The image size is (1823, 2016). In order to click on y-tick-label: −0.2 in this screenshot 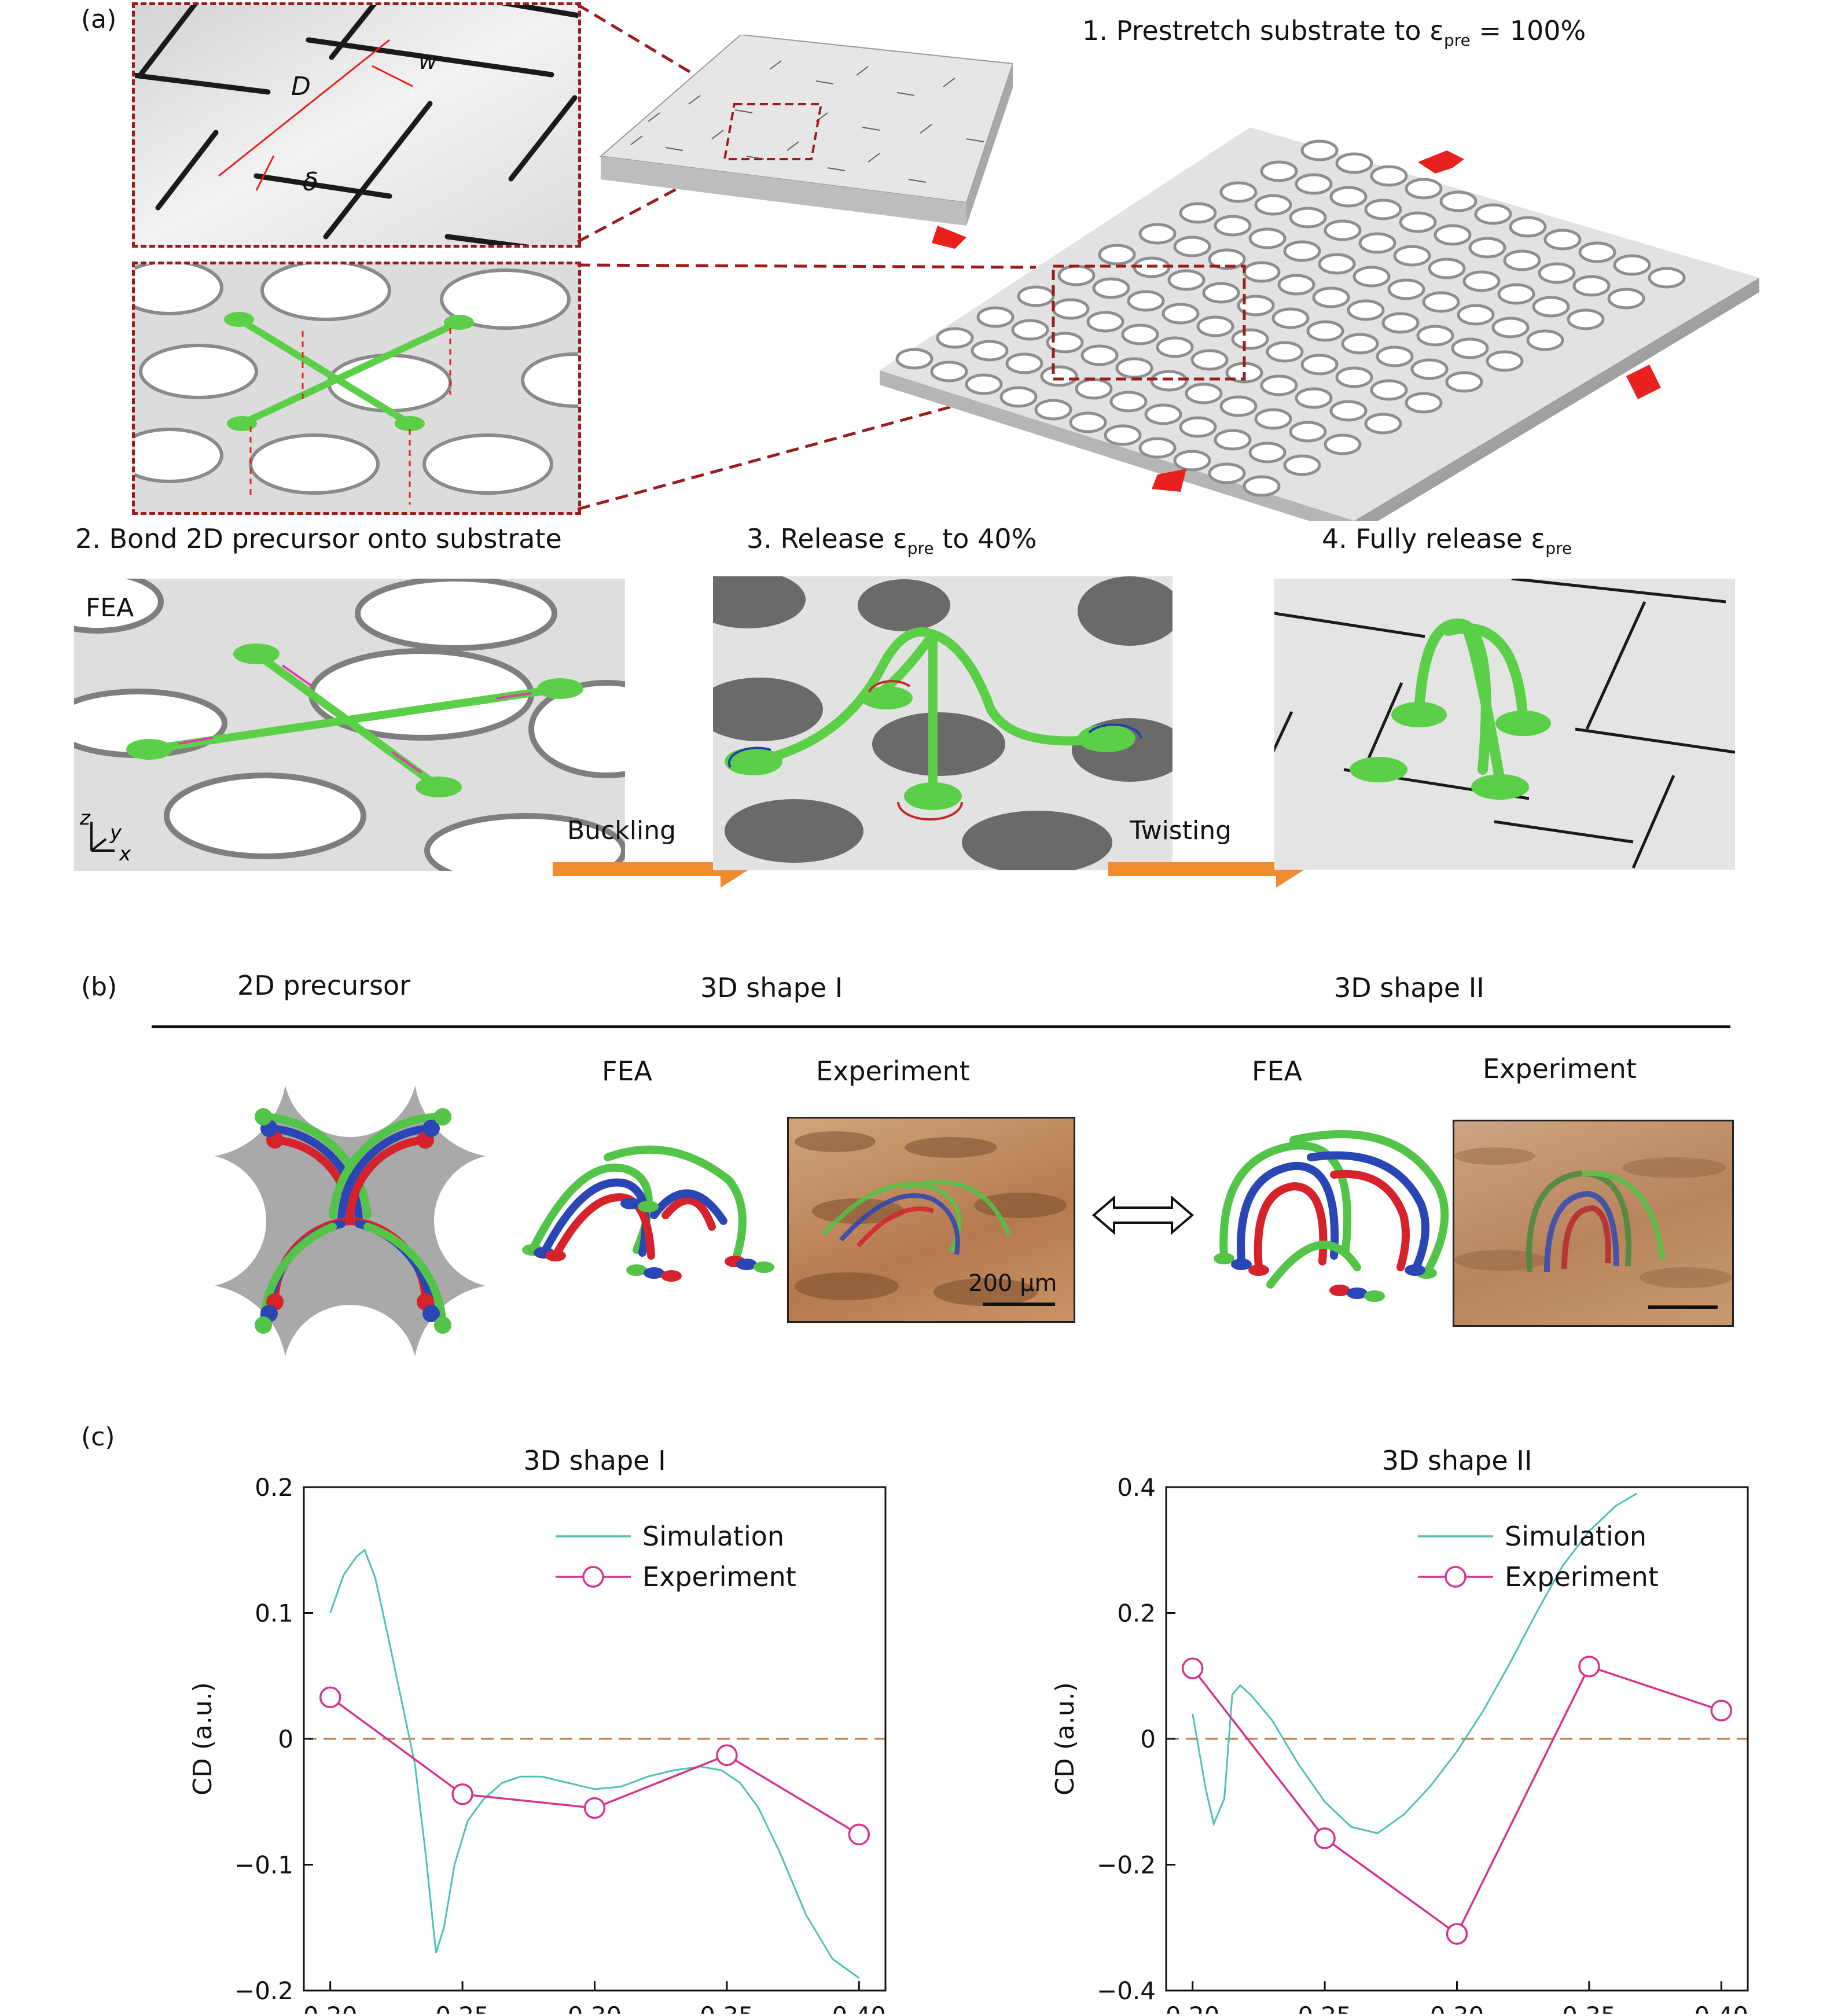, I will do `click(1126, 1865)`.